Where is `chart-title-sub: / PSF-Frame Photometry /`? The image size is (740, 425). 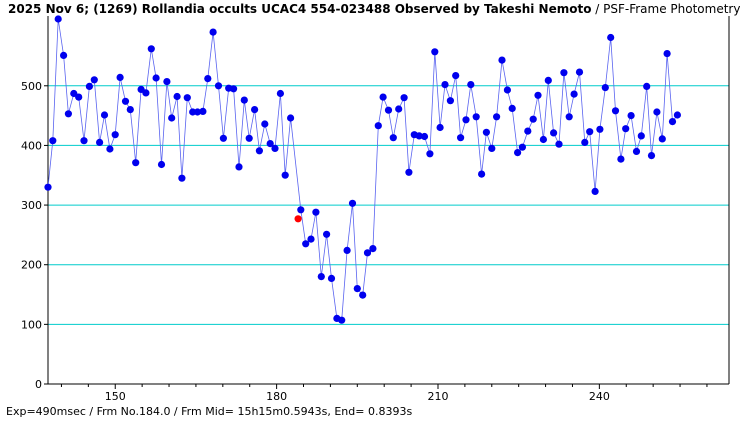 chart-title-sub: / PSF-Frame Photometry / is located at coordinates (665, 9).